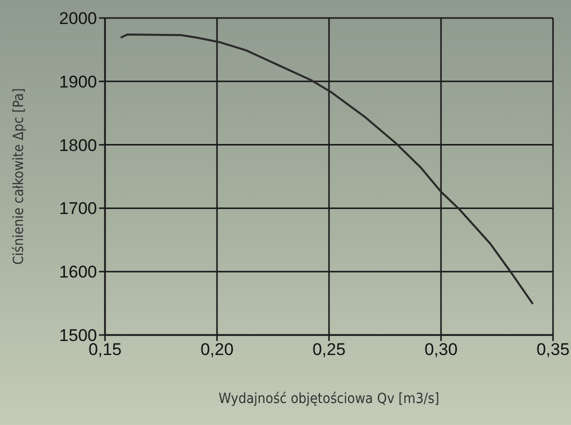 This screenshot has width=571, height=425. Describe the element at coordinates (441, 350) in the screenshot. I see `x-tick-label: 0,30` at that location.